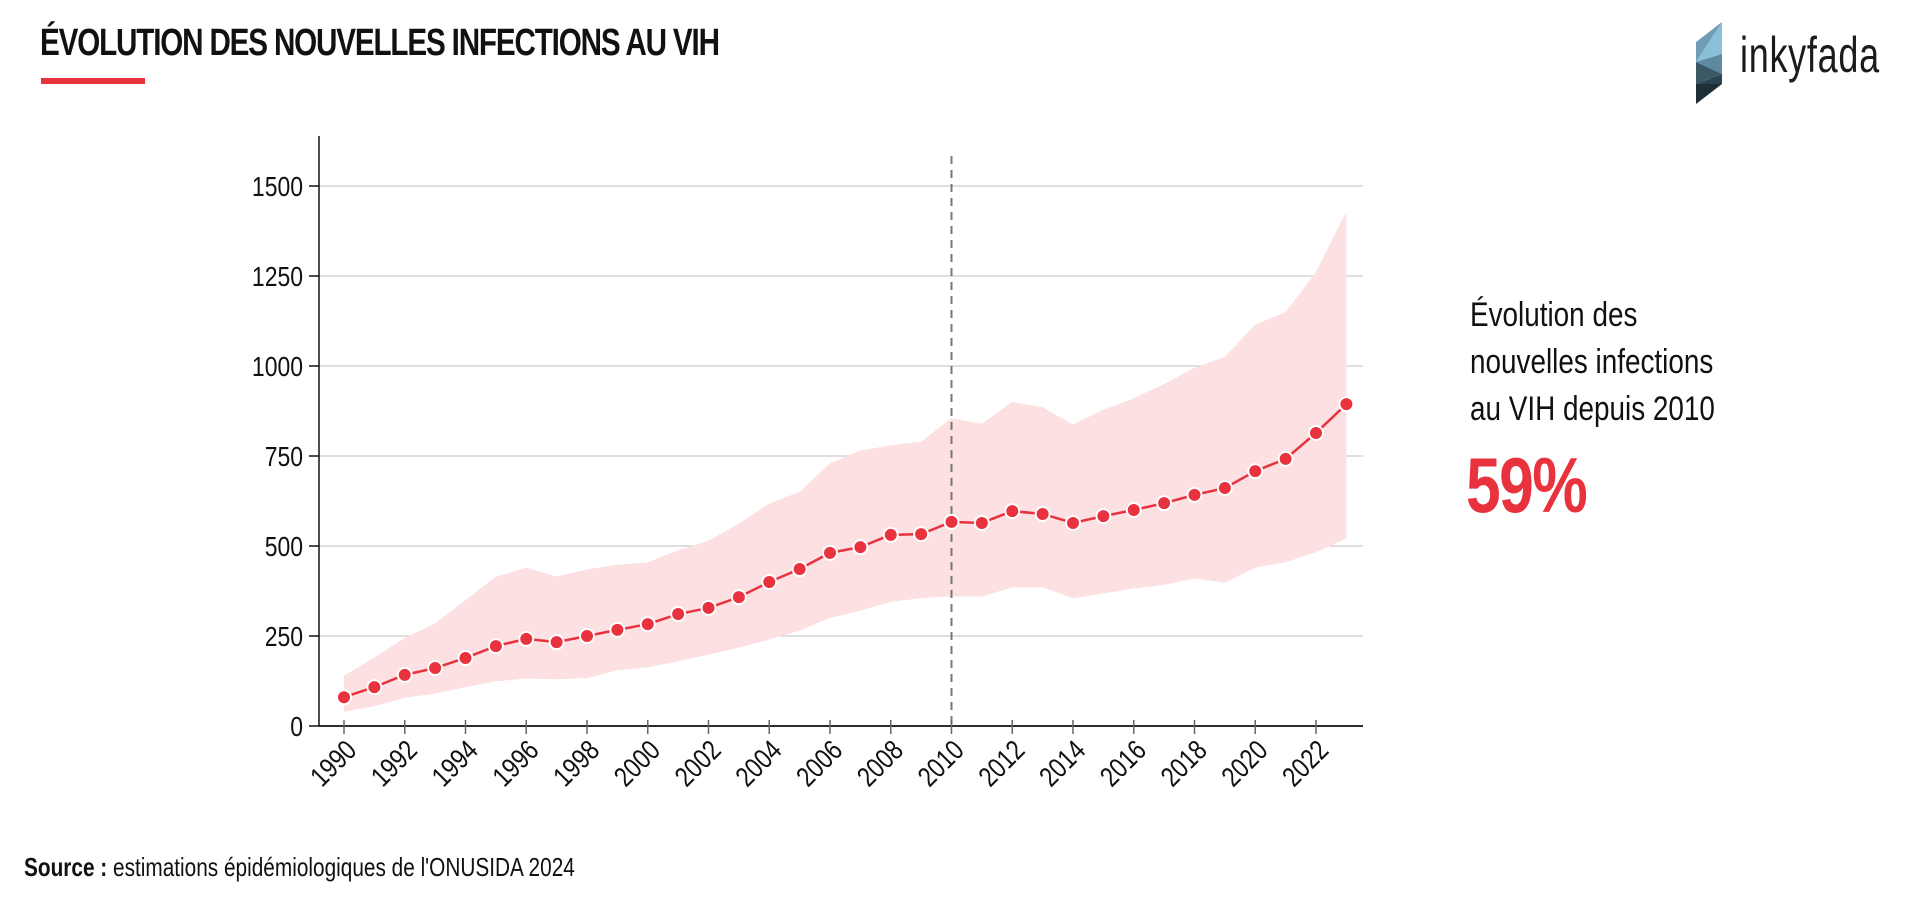  Describe the element at coordinates (881, 764) in the screenshot. I see `x-tick-label: 2008` at that location.